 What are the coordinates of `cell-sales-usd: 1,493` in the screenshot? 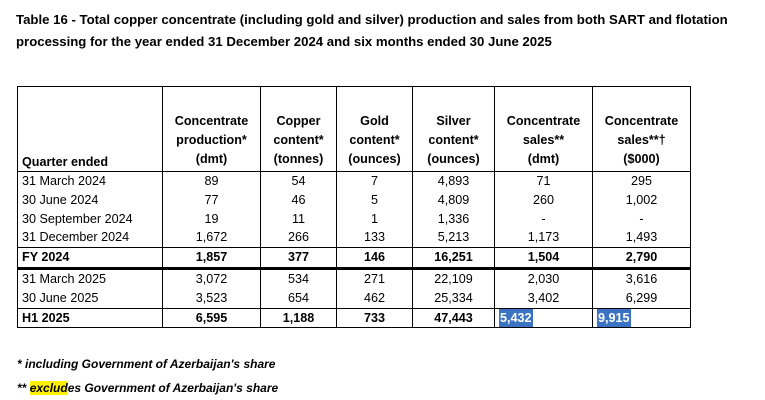 It's located at (641, 238).